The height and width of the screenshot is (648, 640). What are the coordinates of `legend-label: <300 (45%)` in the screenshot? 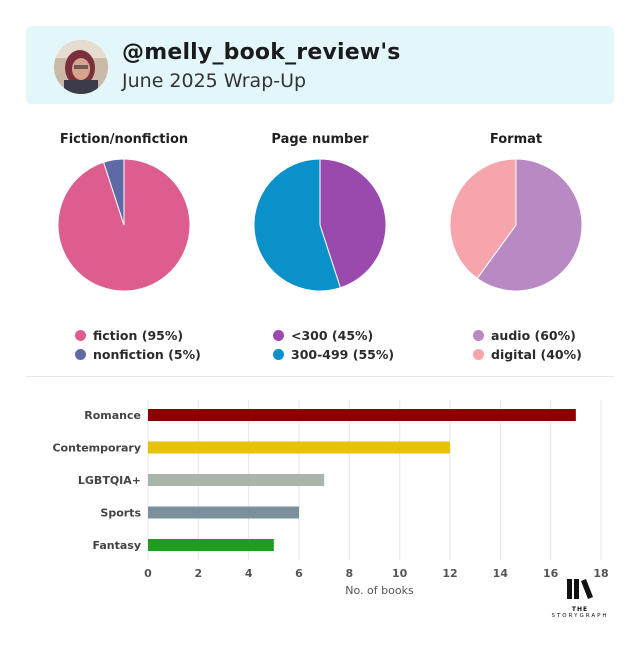 It's located at (332, 335).